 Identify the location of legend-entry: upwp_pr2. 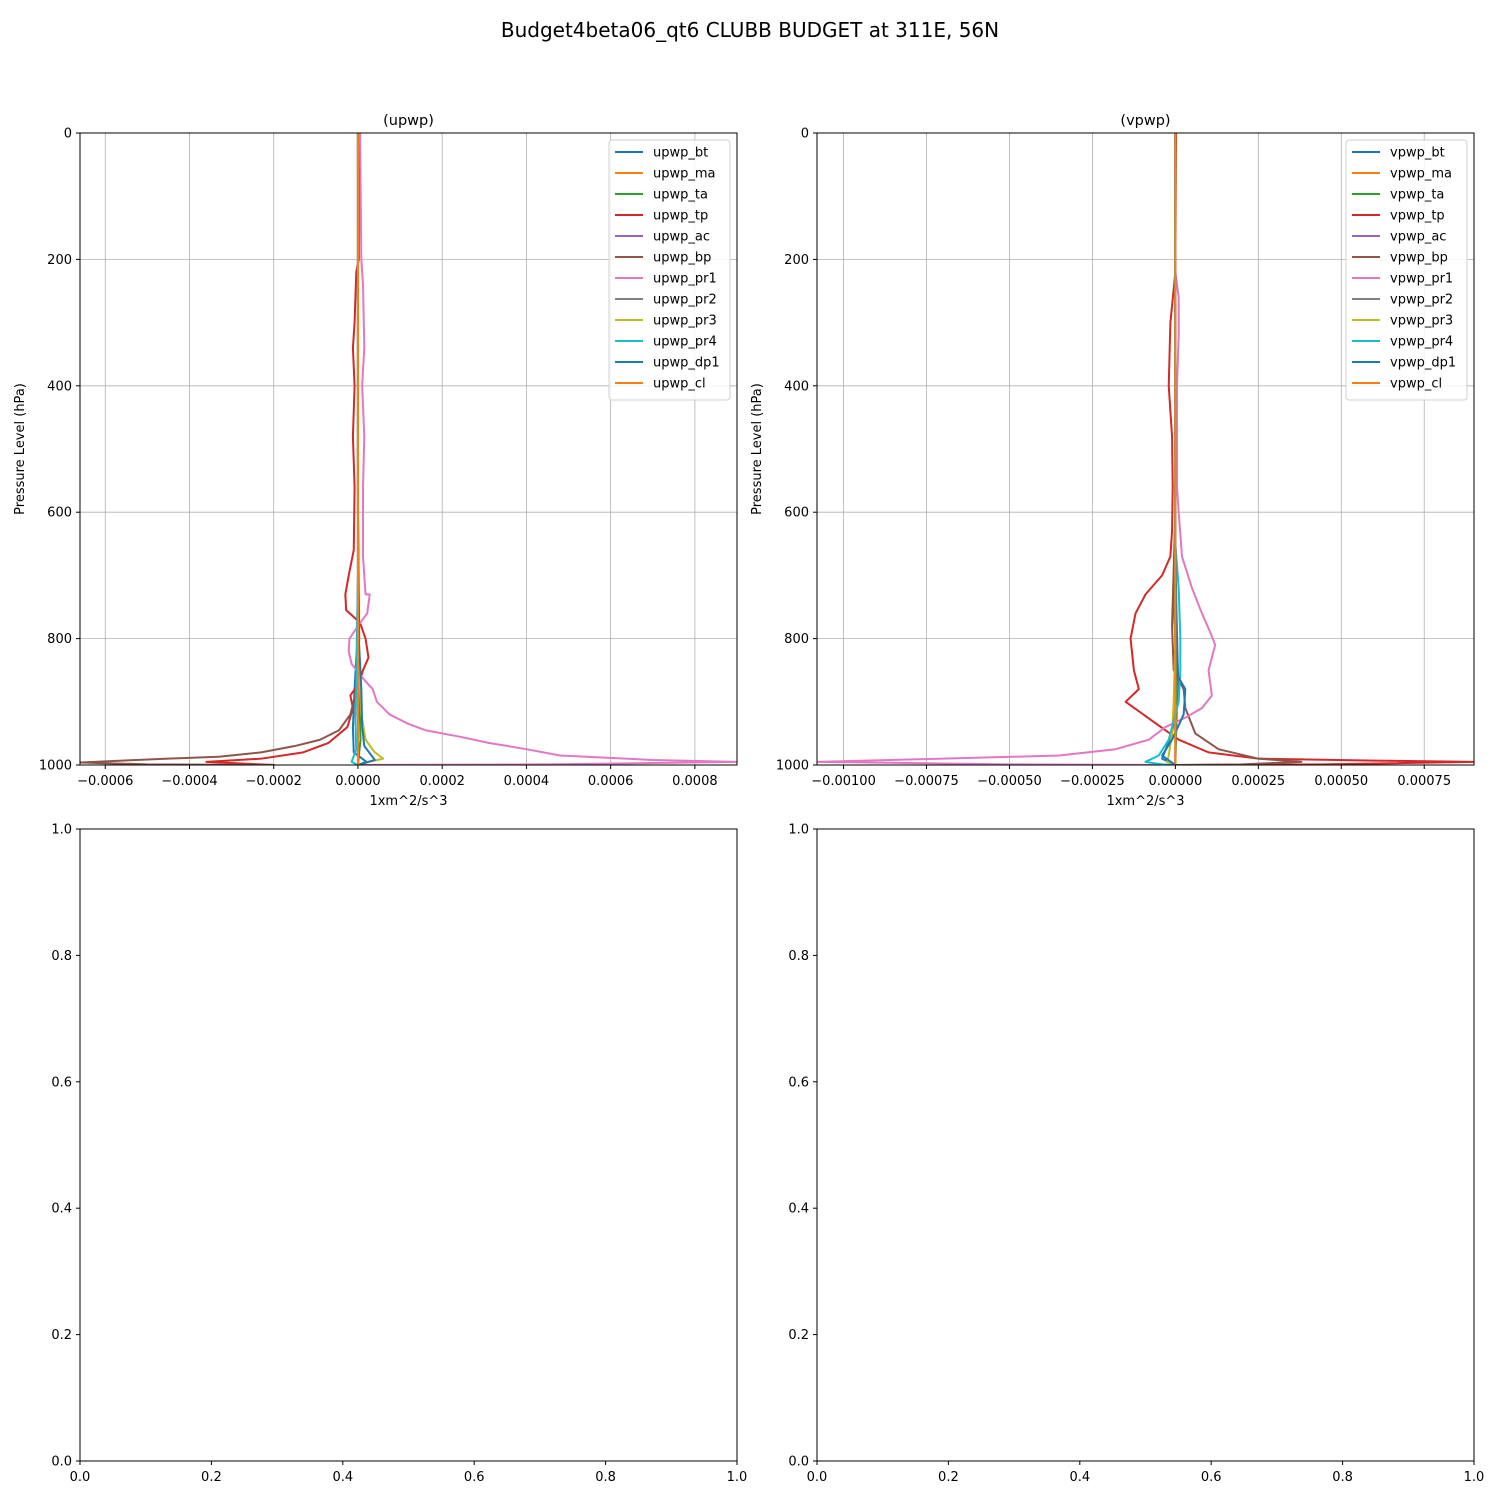
(685, 300).